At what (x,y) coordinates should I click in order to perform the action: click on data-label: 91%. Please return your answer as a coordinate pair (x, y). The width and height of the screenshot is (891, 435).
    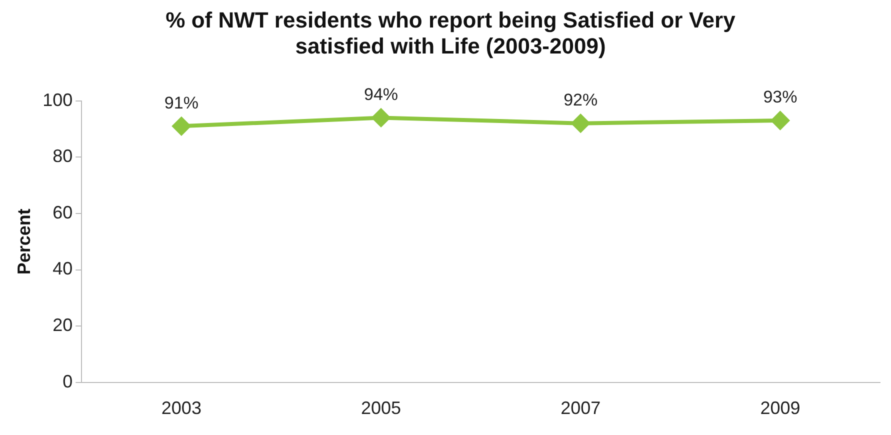
    Looking at the image, I should click on (181, 102).